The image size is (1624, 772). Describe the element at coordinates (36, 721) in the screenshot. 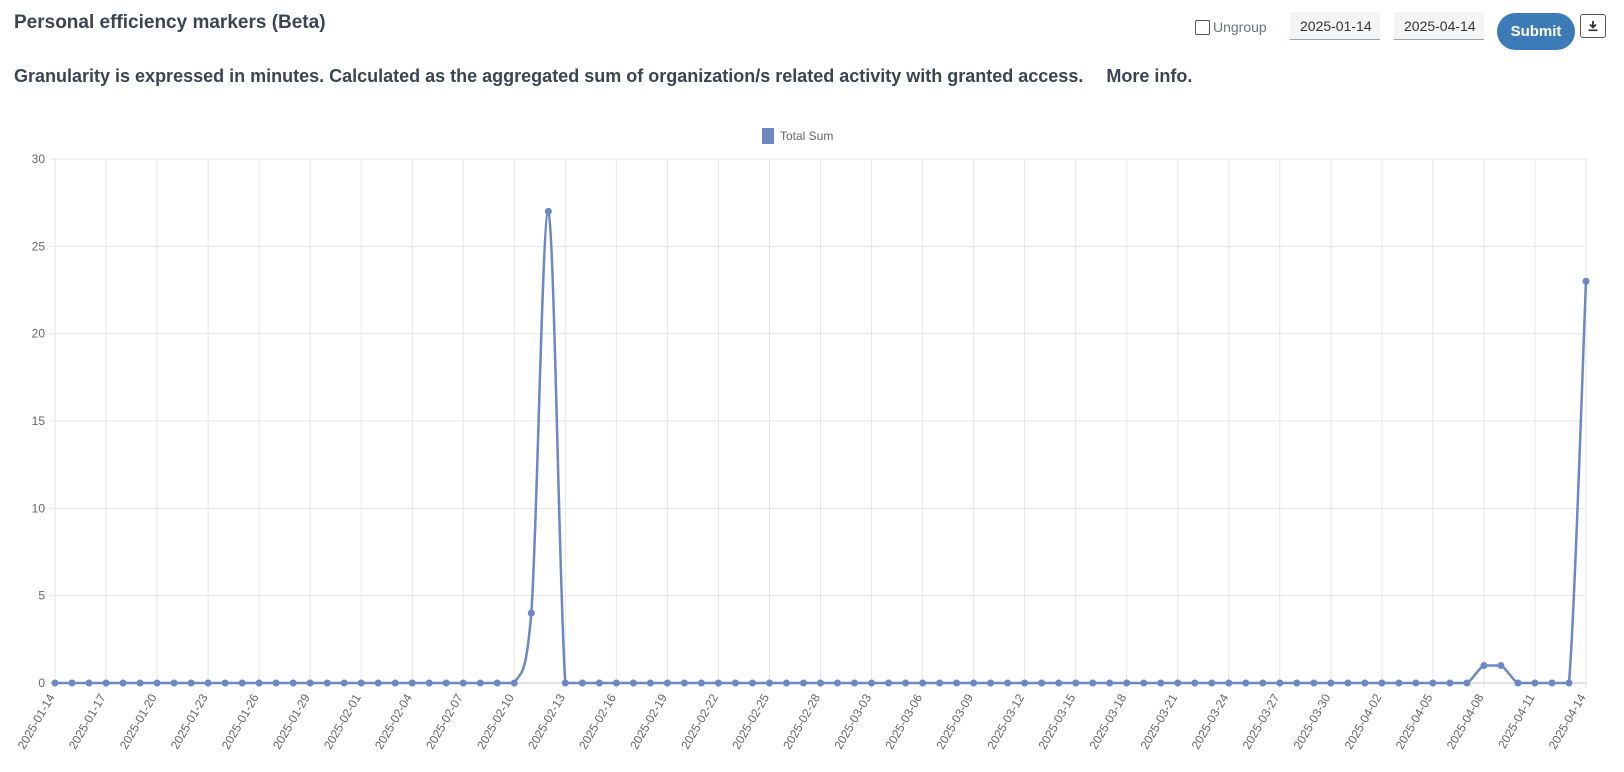

I see `x-tick-label: 2025-01-14` at that location.